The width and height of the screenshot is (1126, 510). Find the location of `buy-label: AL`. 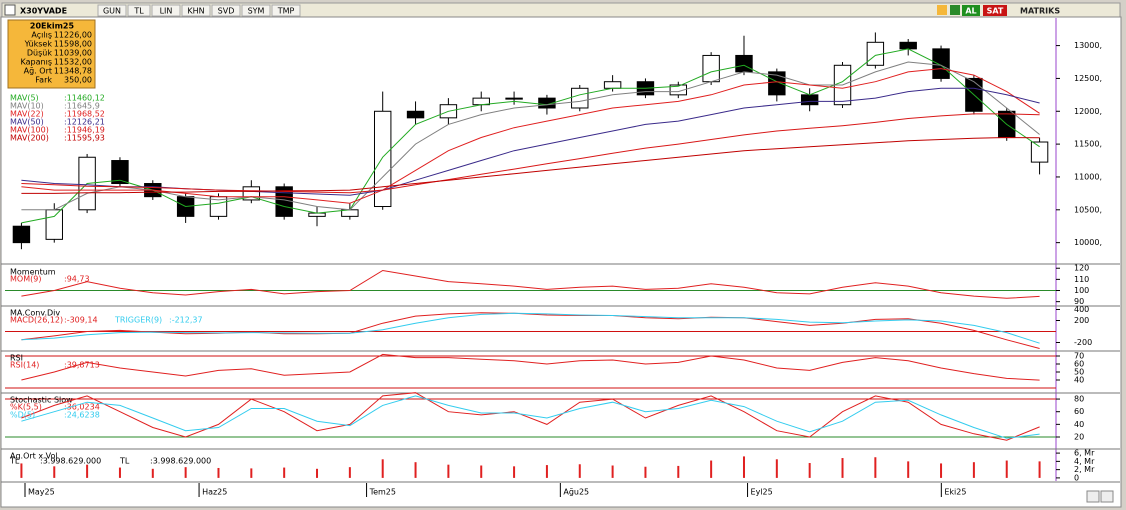

buy-label: AL is located at coordinates (970, 11).